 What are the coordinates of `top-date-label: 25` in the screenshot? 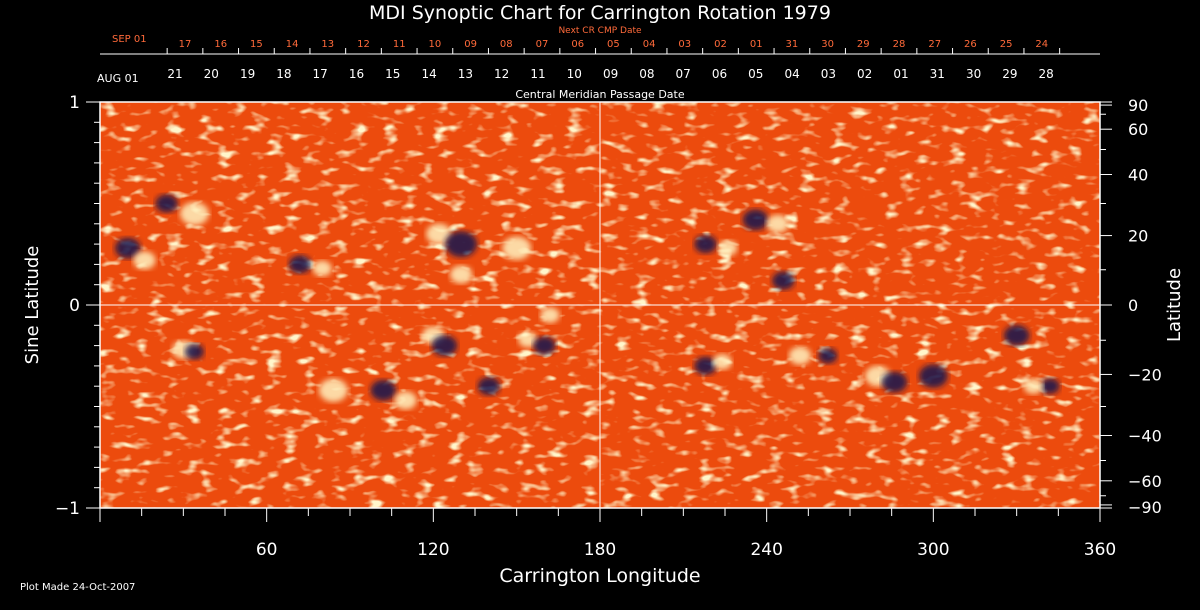 It's located at (1006, 44).